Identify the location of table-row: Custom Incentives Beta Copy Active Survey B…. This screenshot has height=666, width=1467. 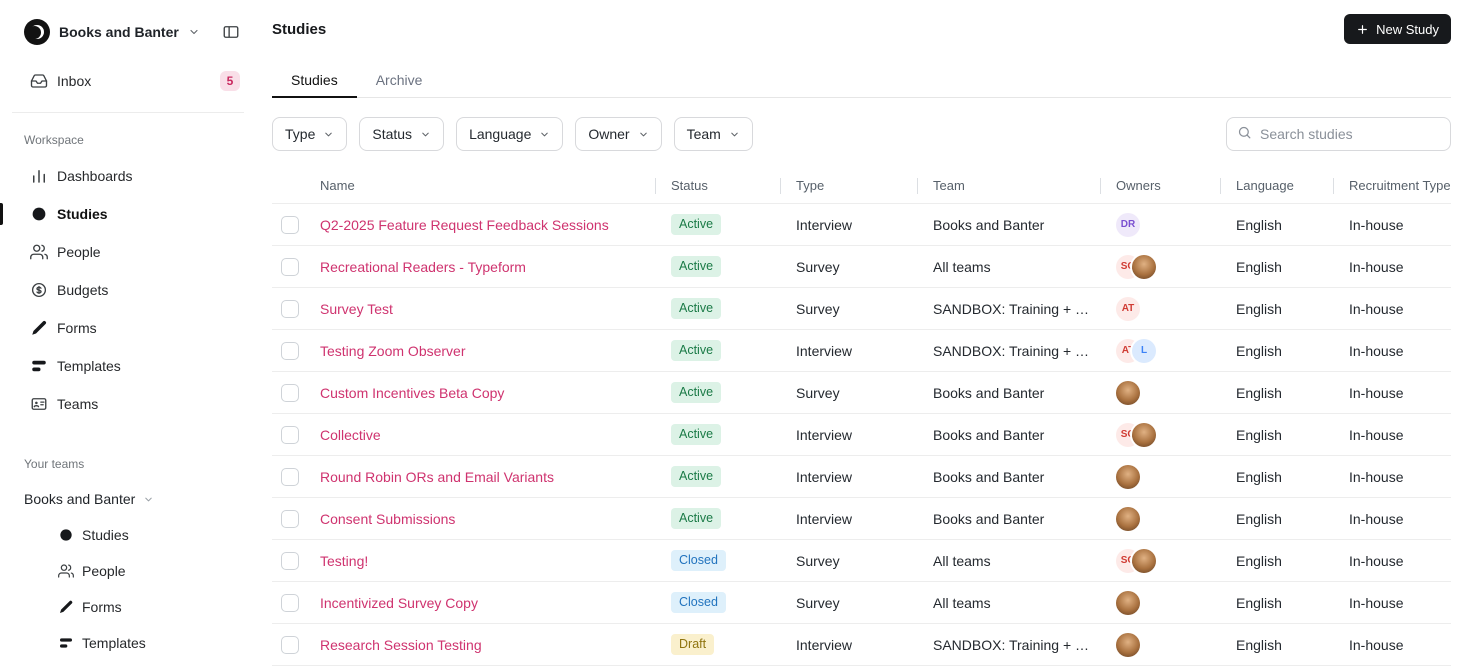
(861, 393).